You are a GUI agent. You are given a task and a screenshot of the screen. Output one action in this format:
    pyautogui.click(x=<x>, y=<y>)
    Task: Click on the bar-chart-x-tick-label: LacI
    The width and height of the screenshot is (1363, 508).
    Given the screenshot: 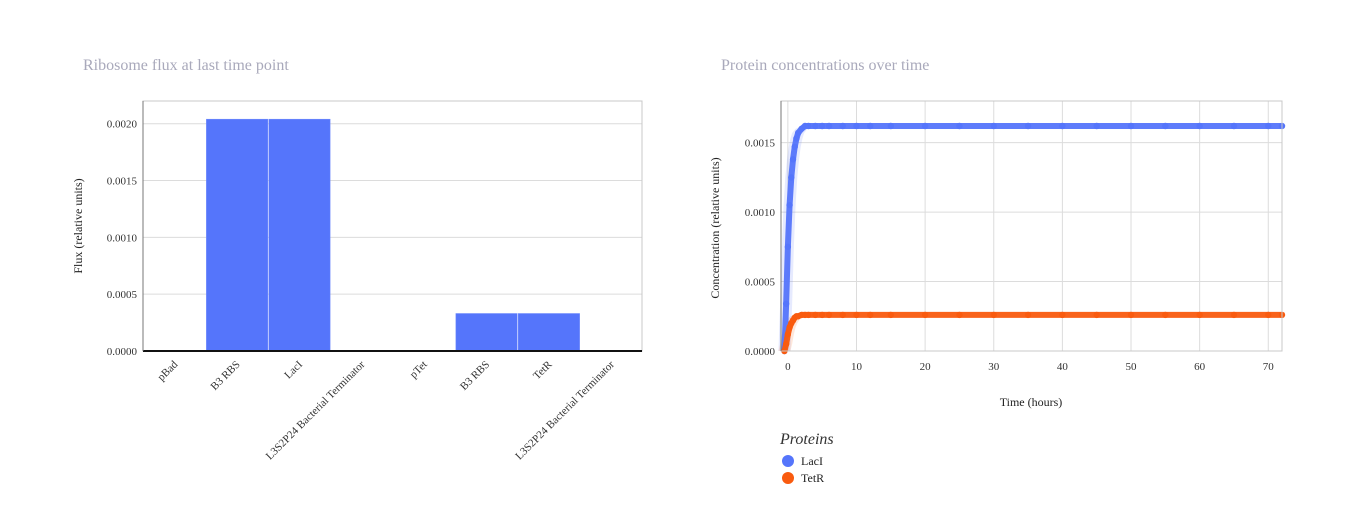 What is the action you would take?
    pyautogui.click(x=293, y=369)
    